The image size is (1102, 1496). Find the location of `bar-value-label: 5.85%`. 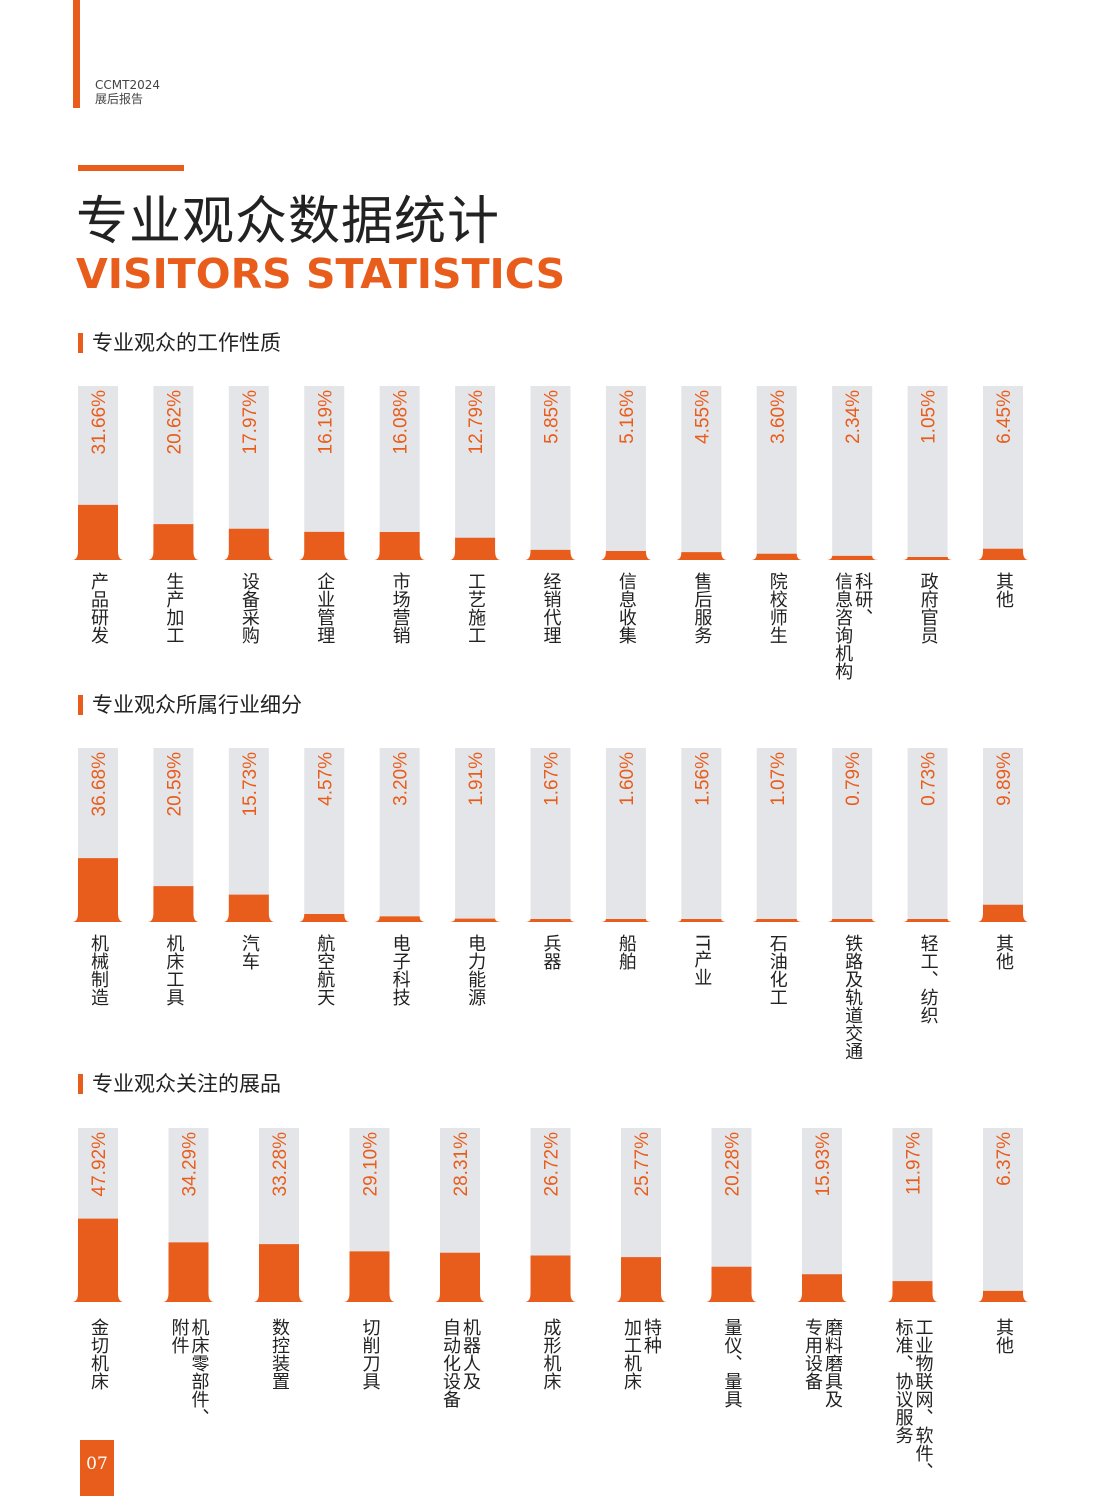

bar-value-label: 5.85% is located at coordinates (552, 417).